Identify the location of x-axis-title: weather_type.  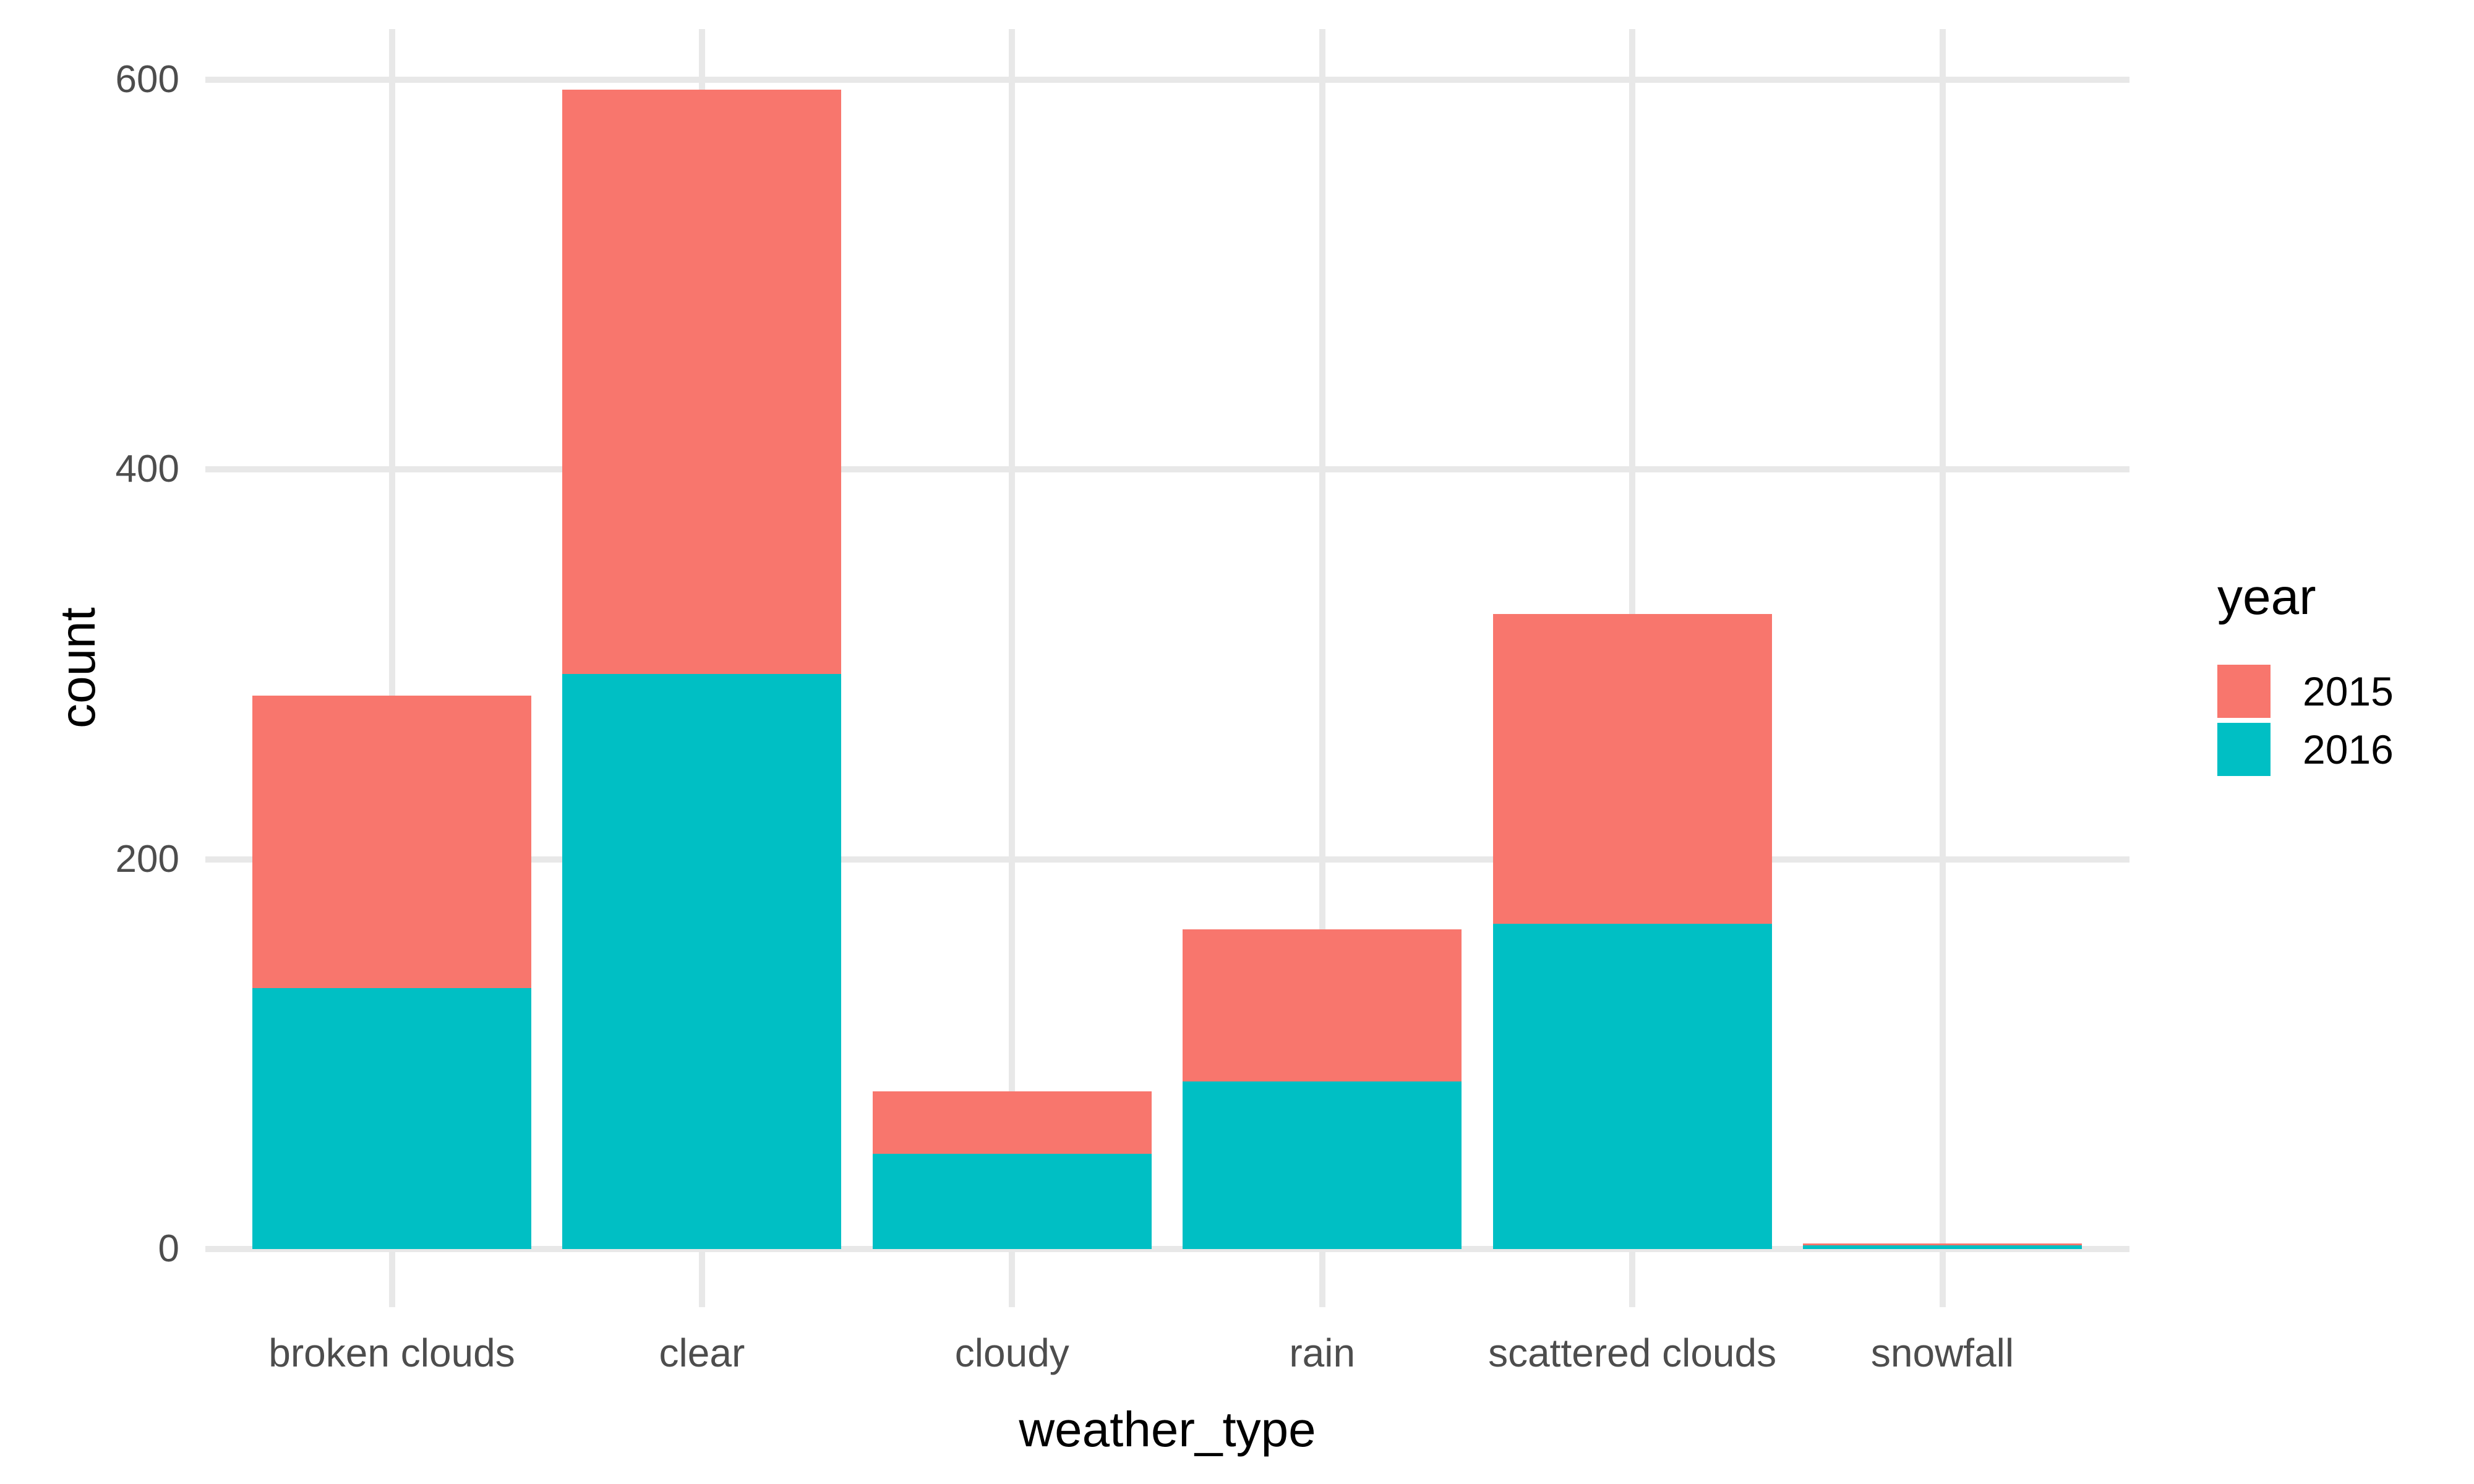
(1167, 1429).